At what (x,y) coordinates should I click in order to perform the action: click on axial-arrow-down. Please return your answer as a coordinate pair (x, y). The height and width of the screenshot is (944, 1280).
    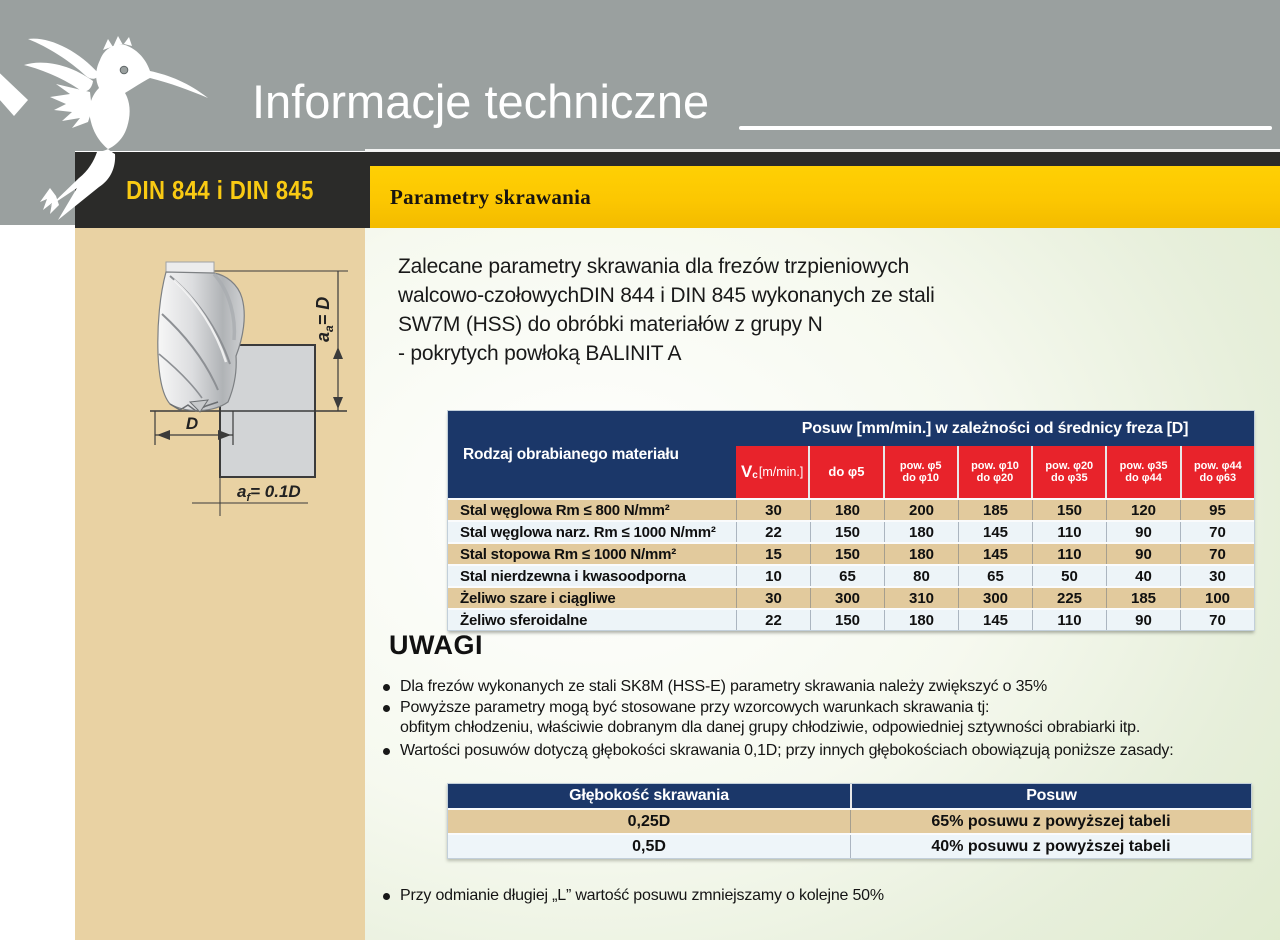
    Looking at the image, I should click on (338, 403).